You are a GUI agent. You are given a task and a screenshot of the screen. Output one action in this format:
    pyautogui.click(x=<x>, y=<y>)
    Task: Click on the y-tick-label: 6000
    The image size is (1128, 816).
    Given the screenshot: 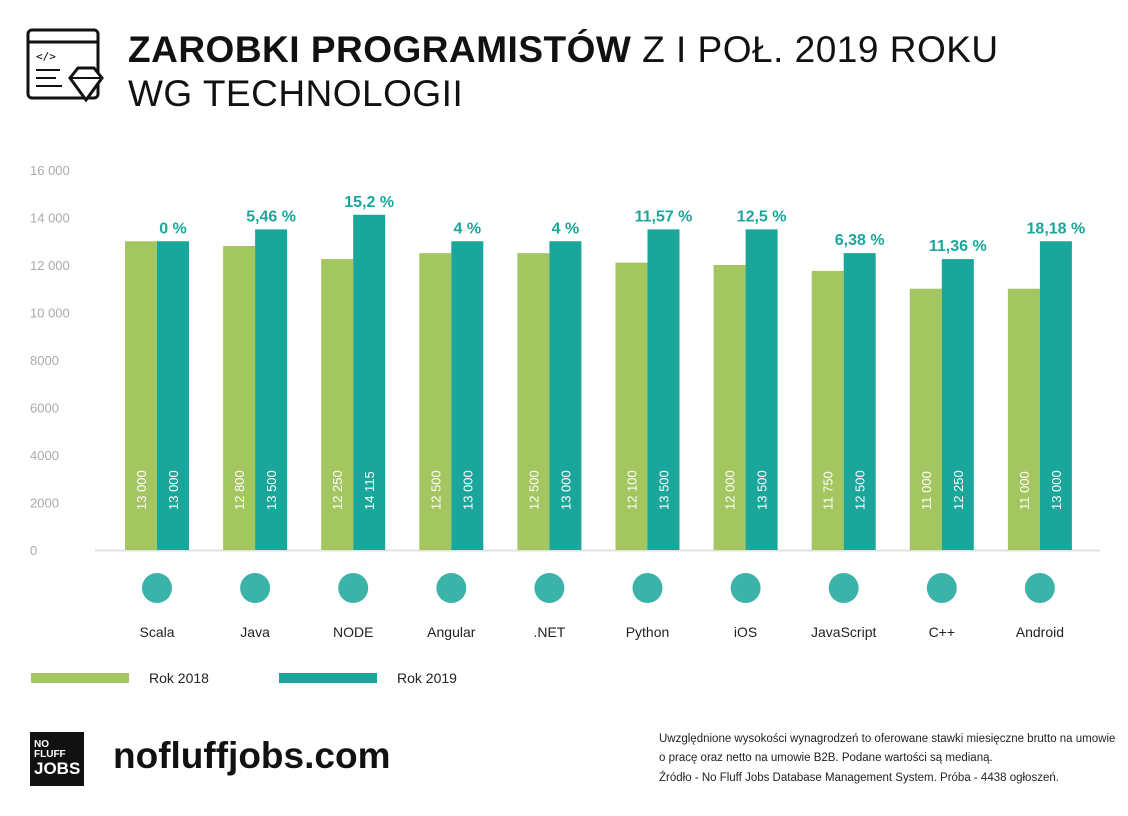 What is the action you would take?
    pyautogui.click(x=44, y=408)
    